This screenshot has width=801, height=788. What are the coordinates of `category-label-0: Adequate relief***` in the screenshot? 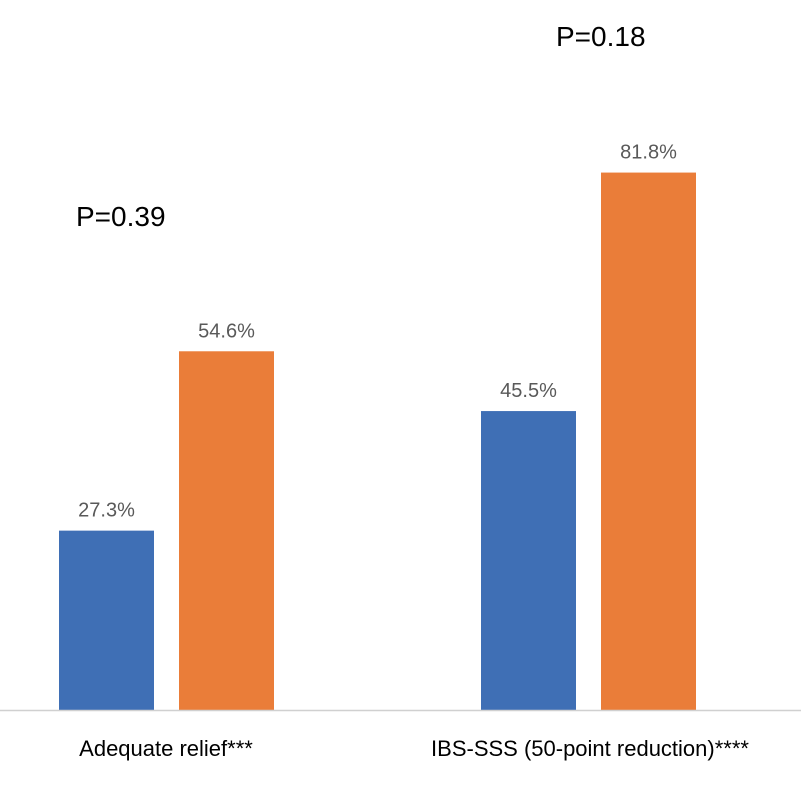 It's located at (166, 748).